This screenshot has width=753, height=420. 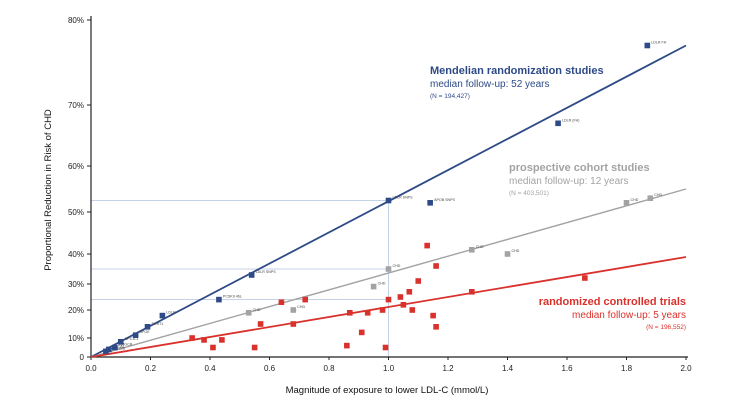 What do you see at coordinates (612, 302) in the screenshot?
I see `series-annotation-title: randomized controlled trials` at bounding box center [612, 302].